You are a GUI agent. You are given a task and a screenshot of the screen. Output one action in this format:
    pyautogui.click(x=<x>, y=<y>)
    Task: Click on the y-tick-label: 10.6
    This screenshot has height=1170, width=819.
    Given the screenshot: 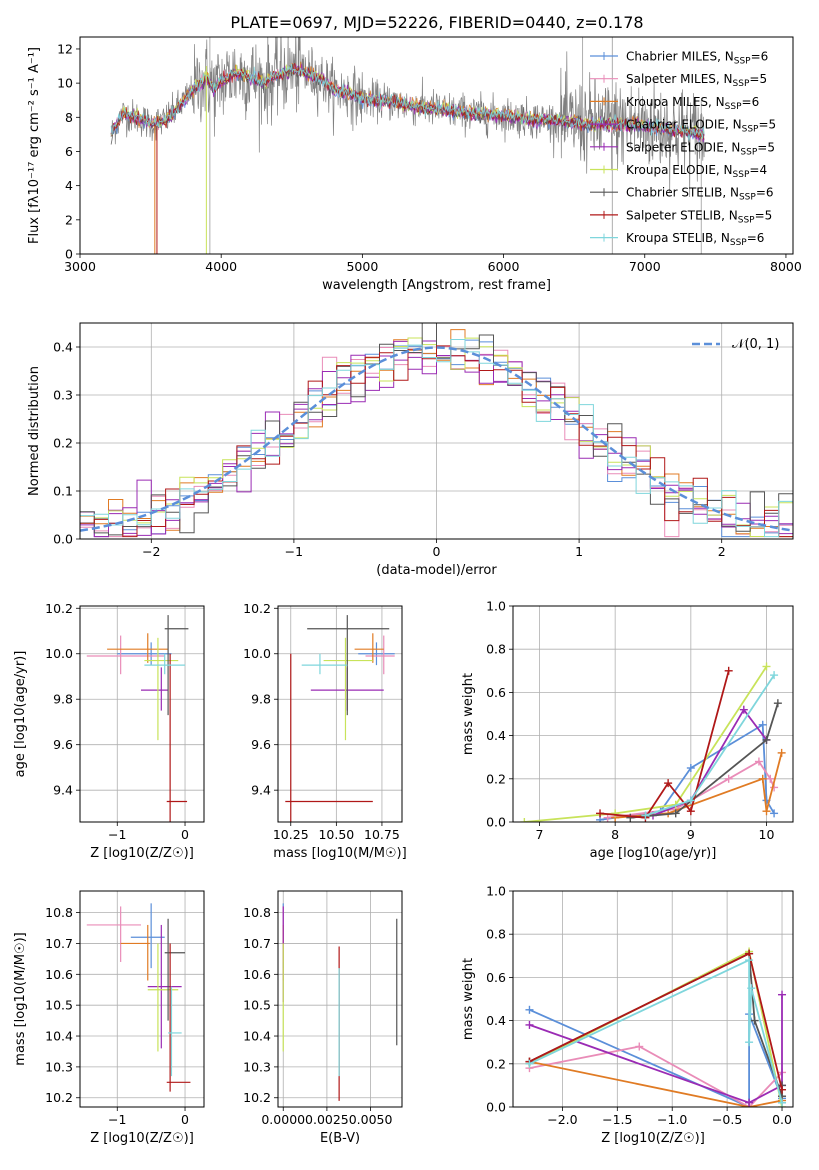 What is the action you would take?
    pyautogui.click(x=257, y=974)
    